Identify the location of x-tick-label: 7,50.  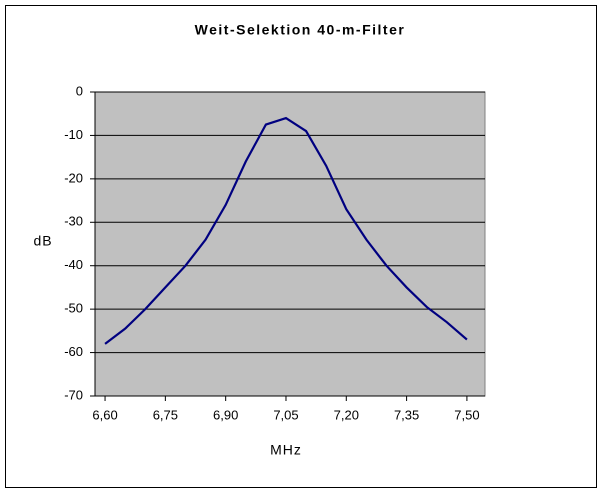
(466, 414).